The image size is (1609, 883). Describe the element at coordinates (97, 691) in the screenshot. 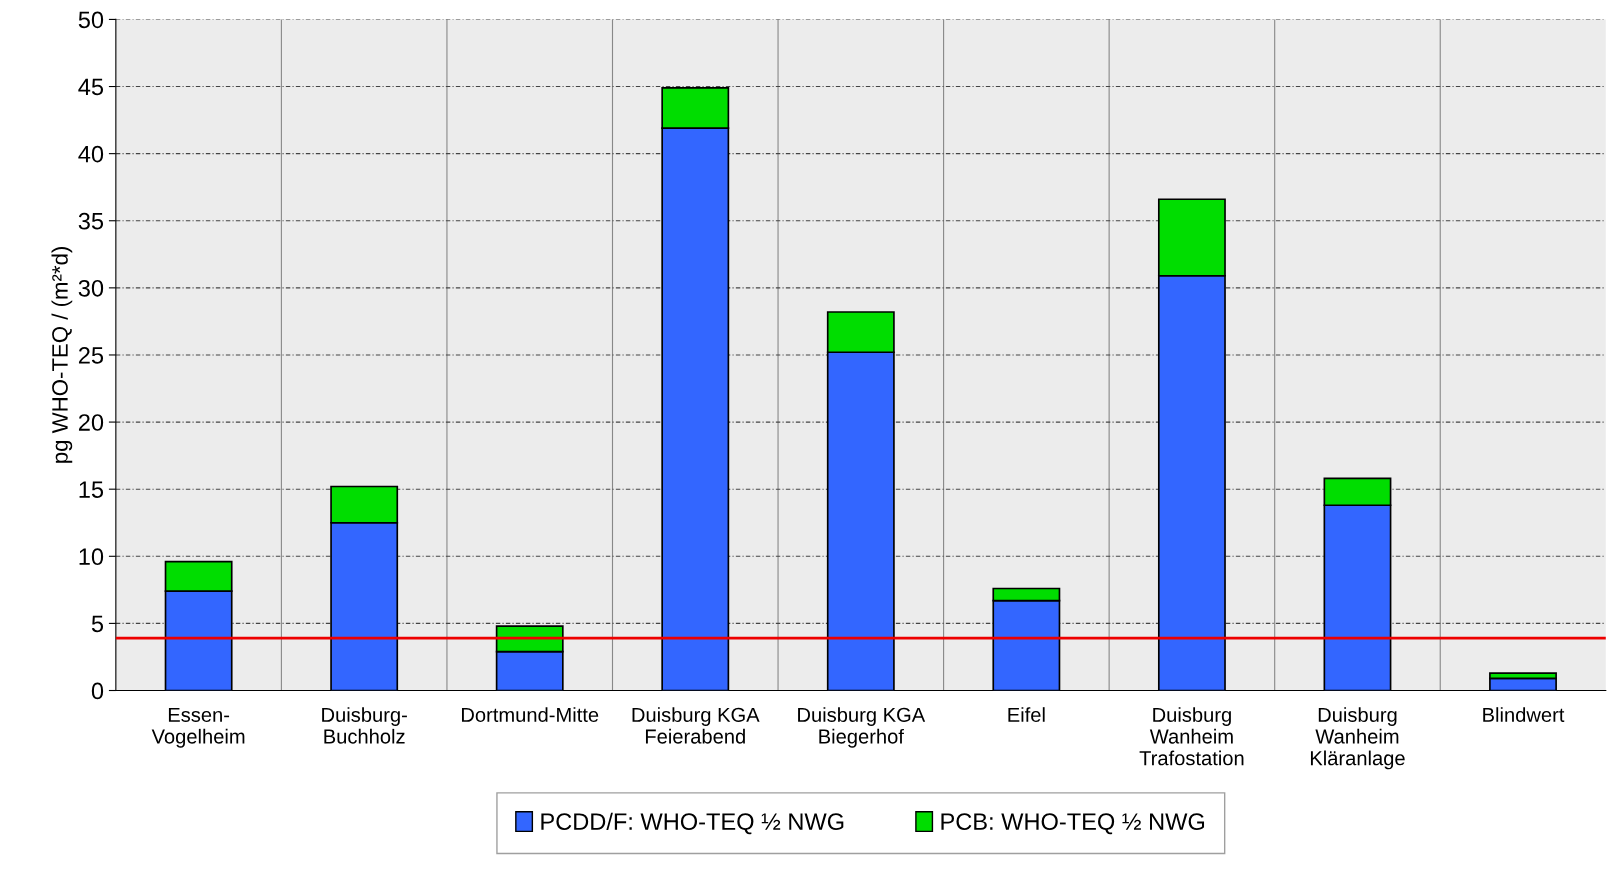

I see `y-tick-label: 0` at that location.